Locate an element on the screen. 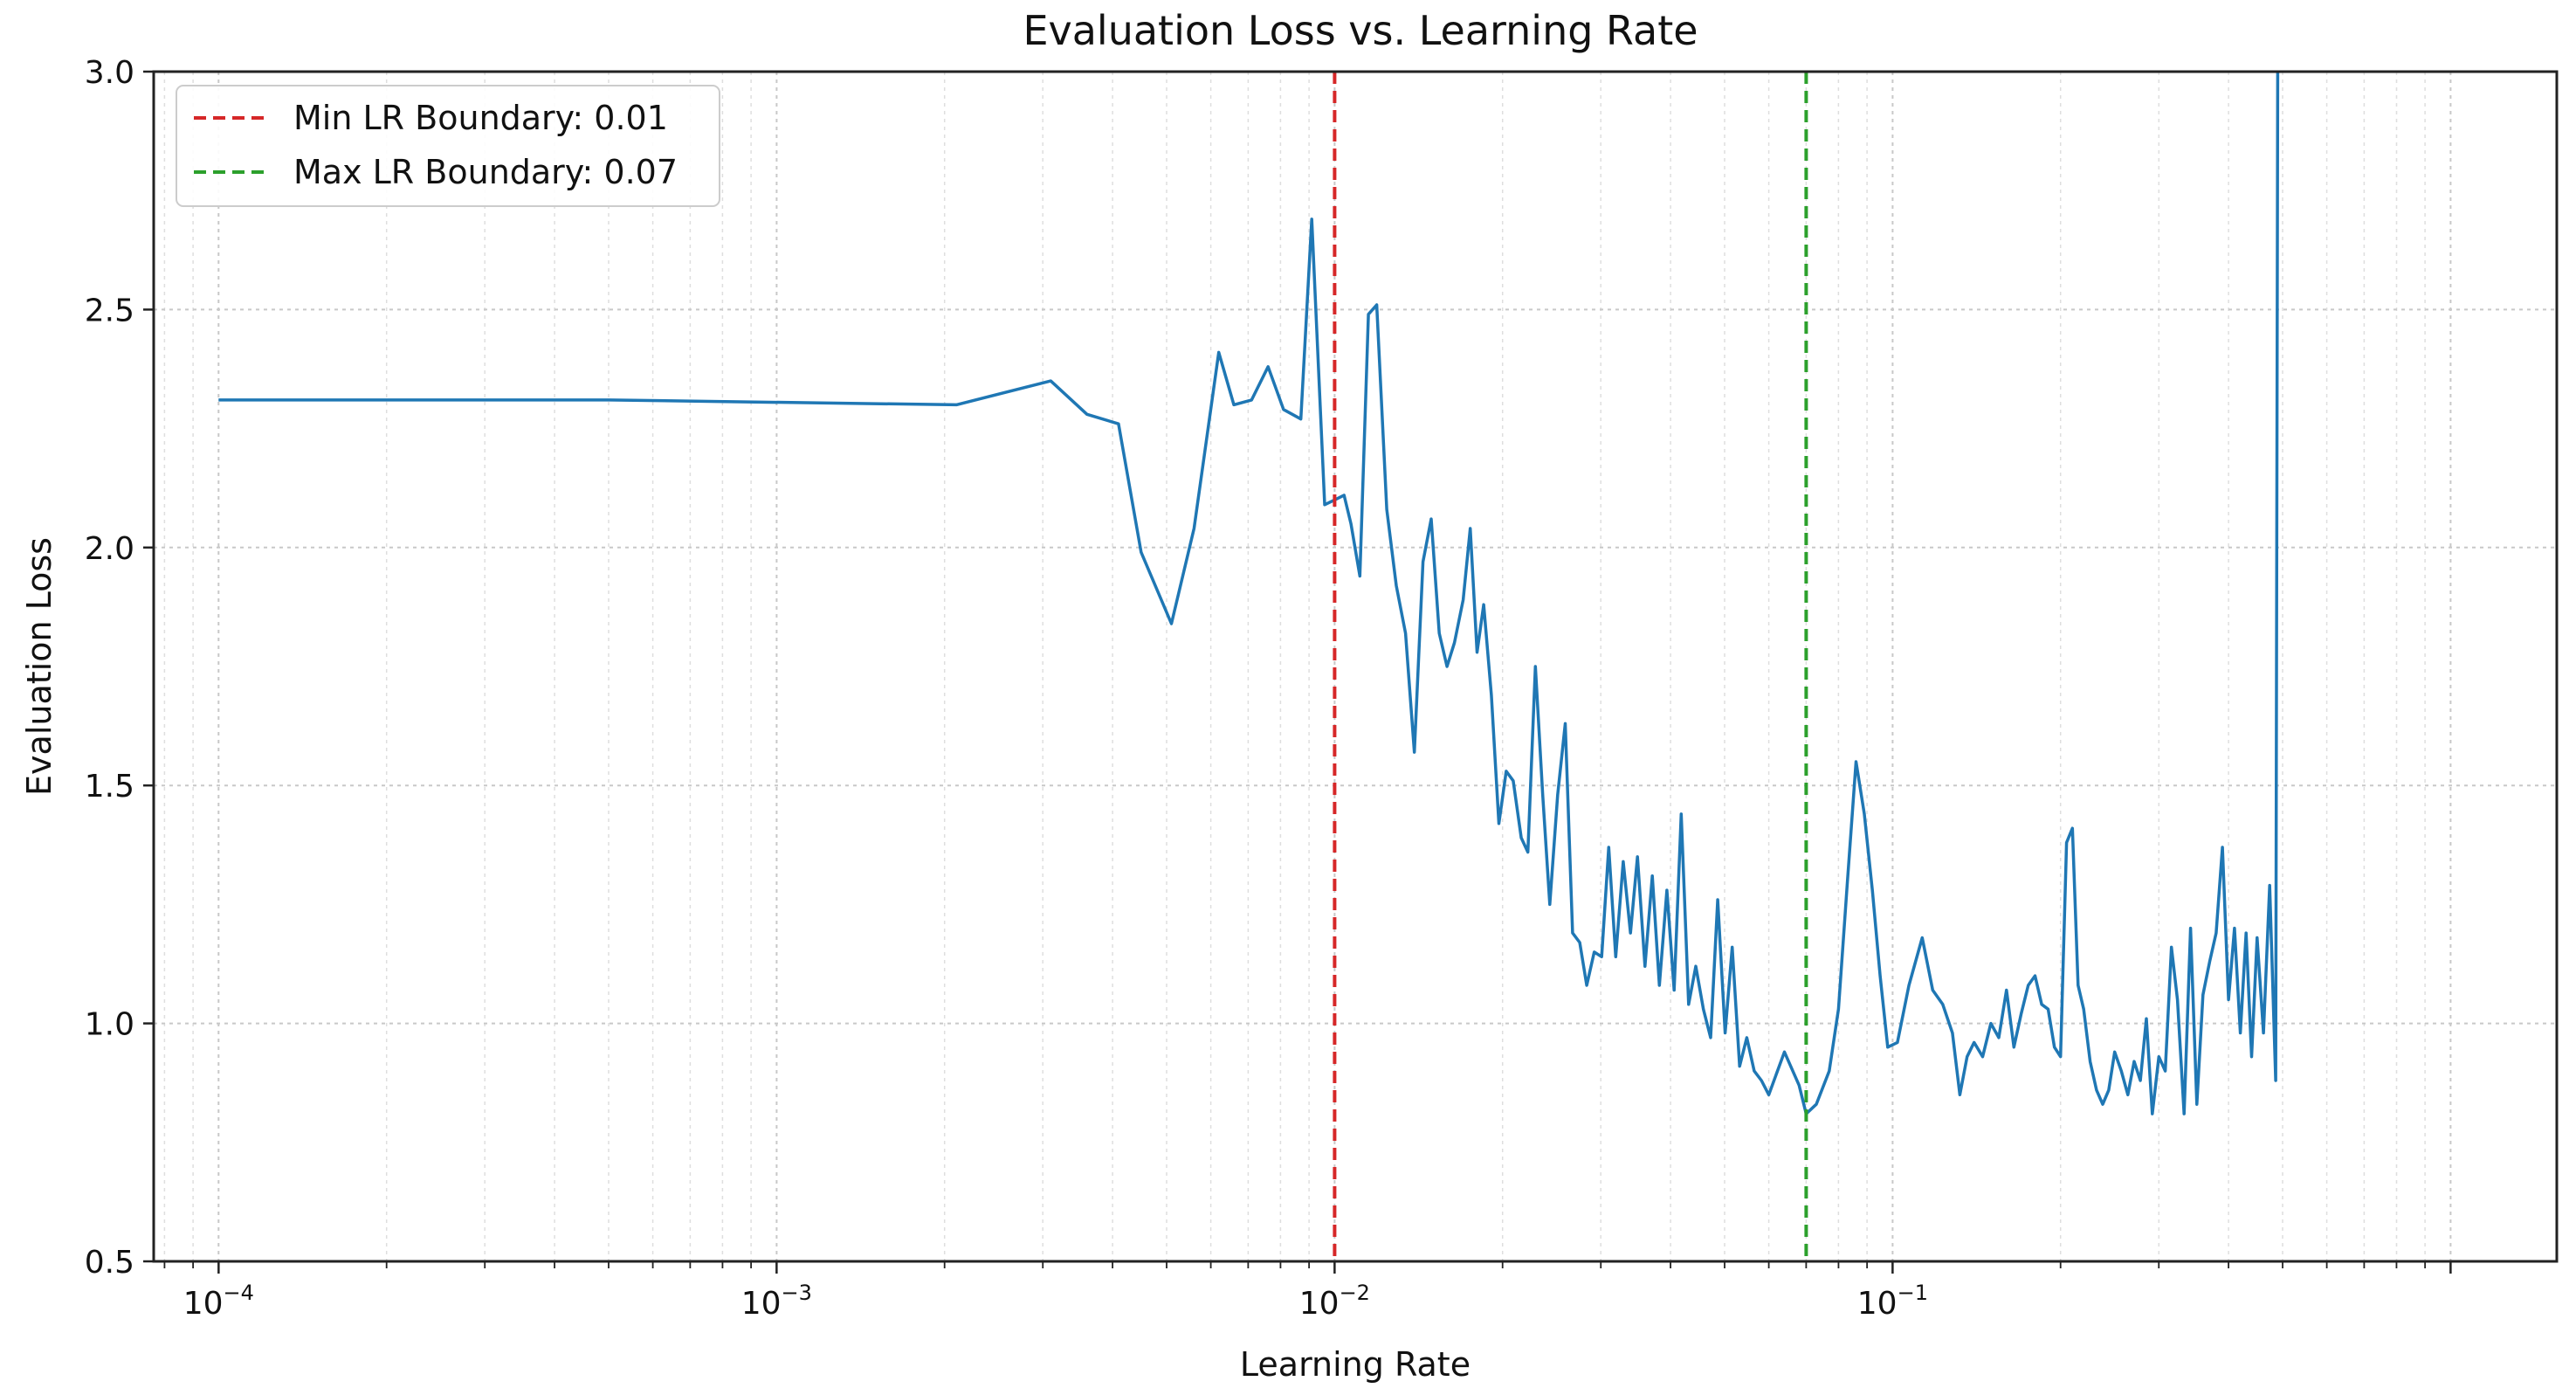 This screenshot has height=1395, width=2576. y-axis-label: Evaluation Loss is located at coordinates (39, 666).